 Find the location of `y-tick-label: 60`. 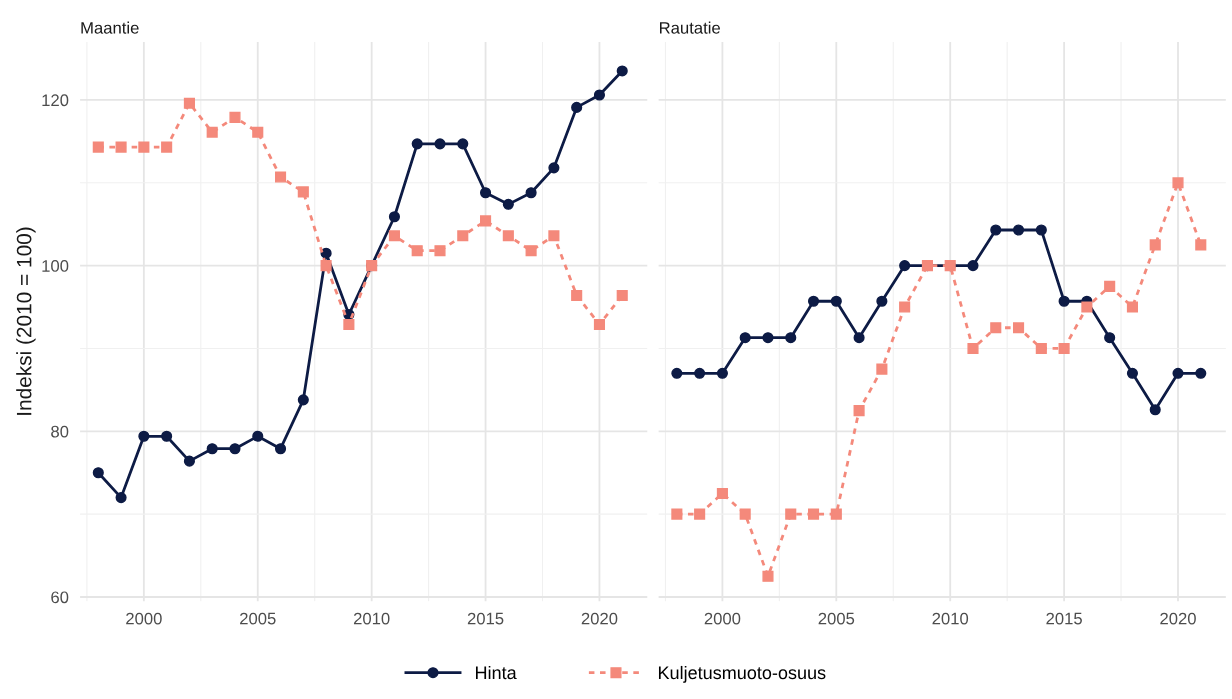

y-tick-label: 60 is located at coordinates (60, 597).